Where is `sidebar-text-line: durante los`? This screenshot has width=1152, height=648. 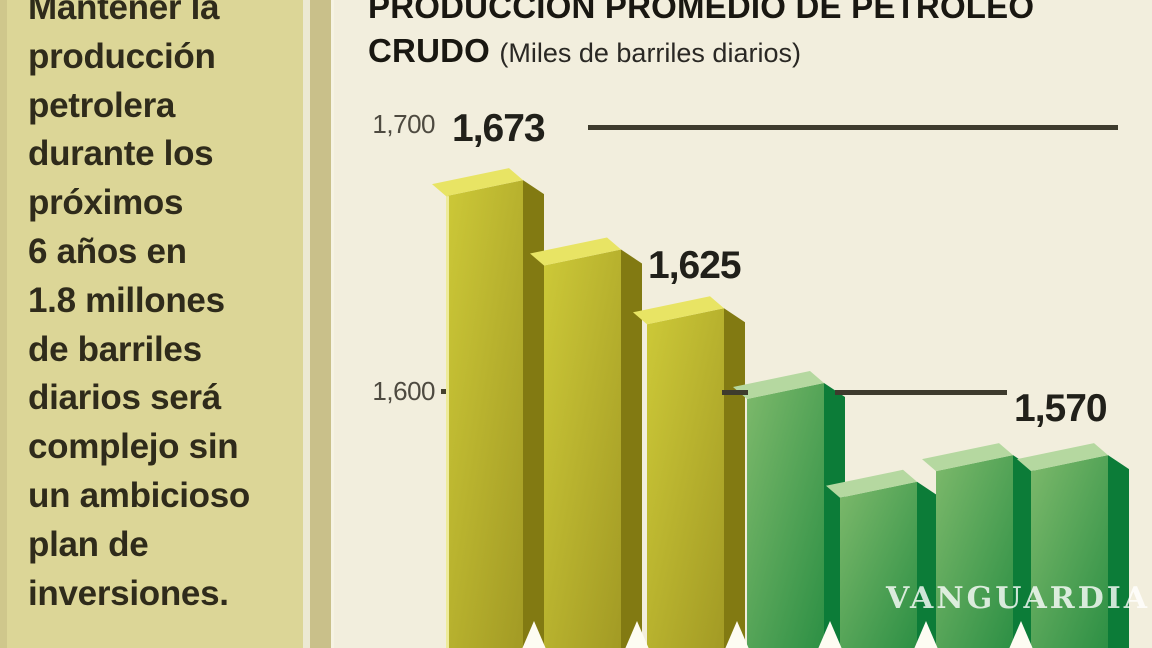 sidebar-text-line: durante los is located at coordinates (121, 154).